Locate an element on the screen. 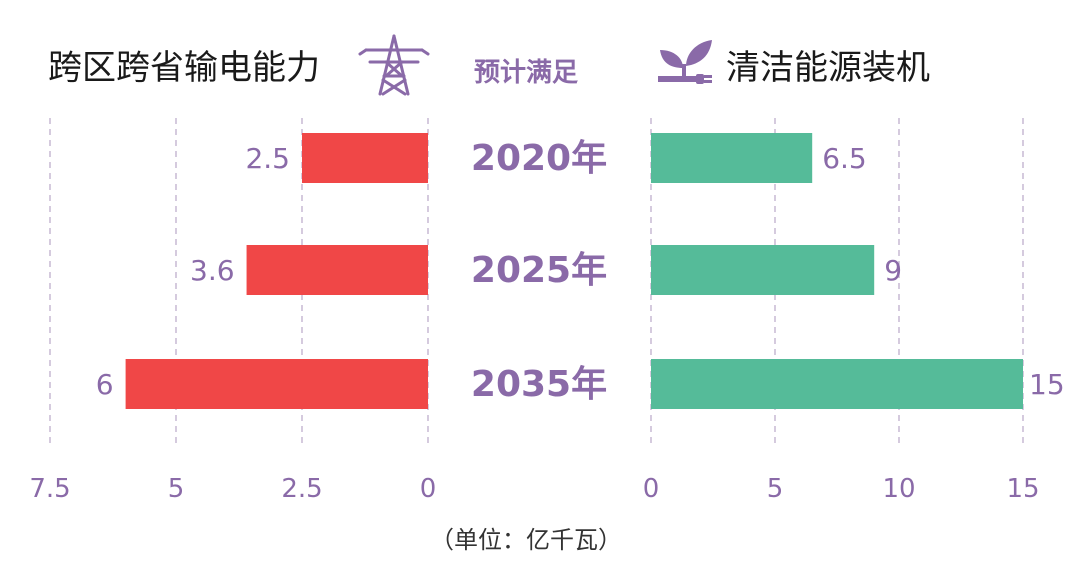  left-value-labels: 2.5 3.6 6 is located at coordinates (193, 271).